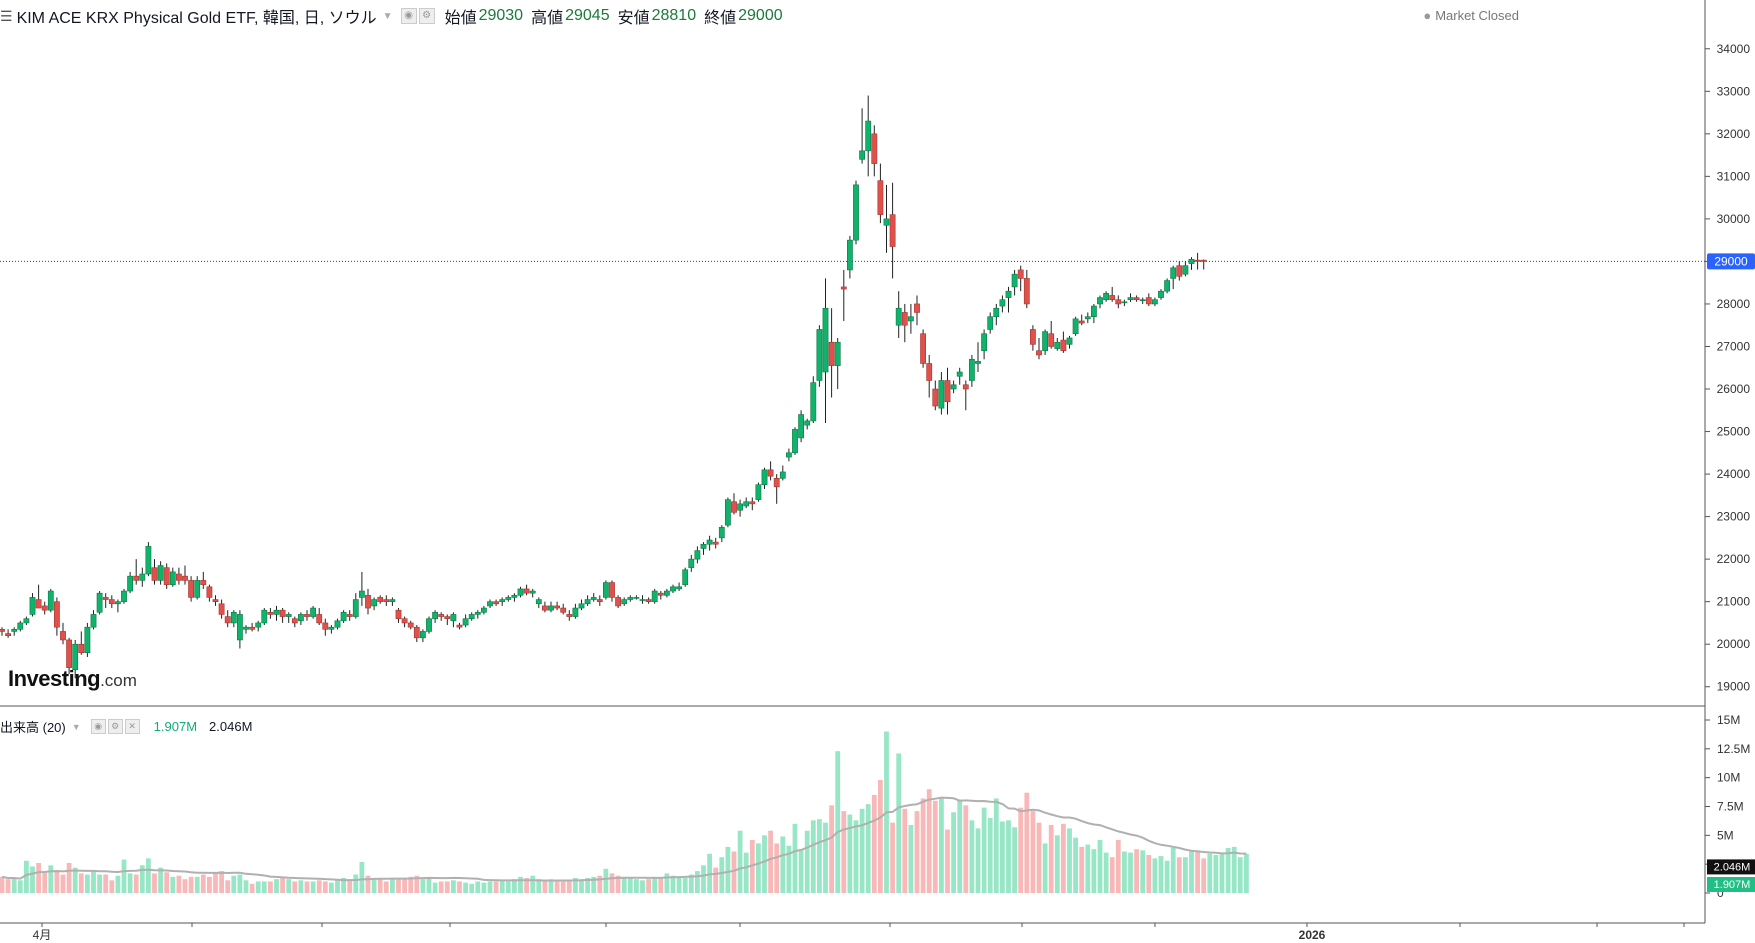 Image resolution: width=1755 pixels, height=943 pixels. What do you see at coordinates (1725, 835) in the screenshot?
I see `vol-y-tick-label: 5M` at bounding box center [1725, 835].